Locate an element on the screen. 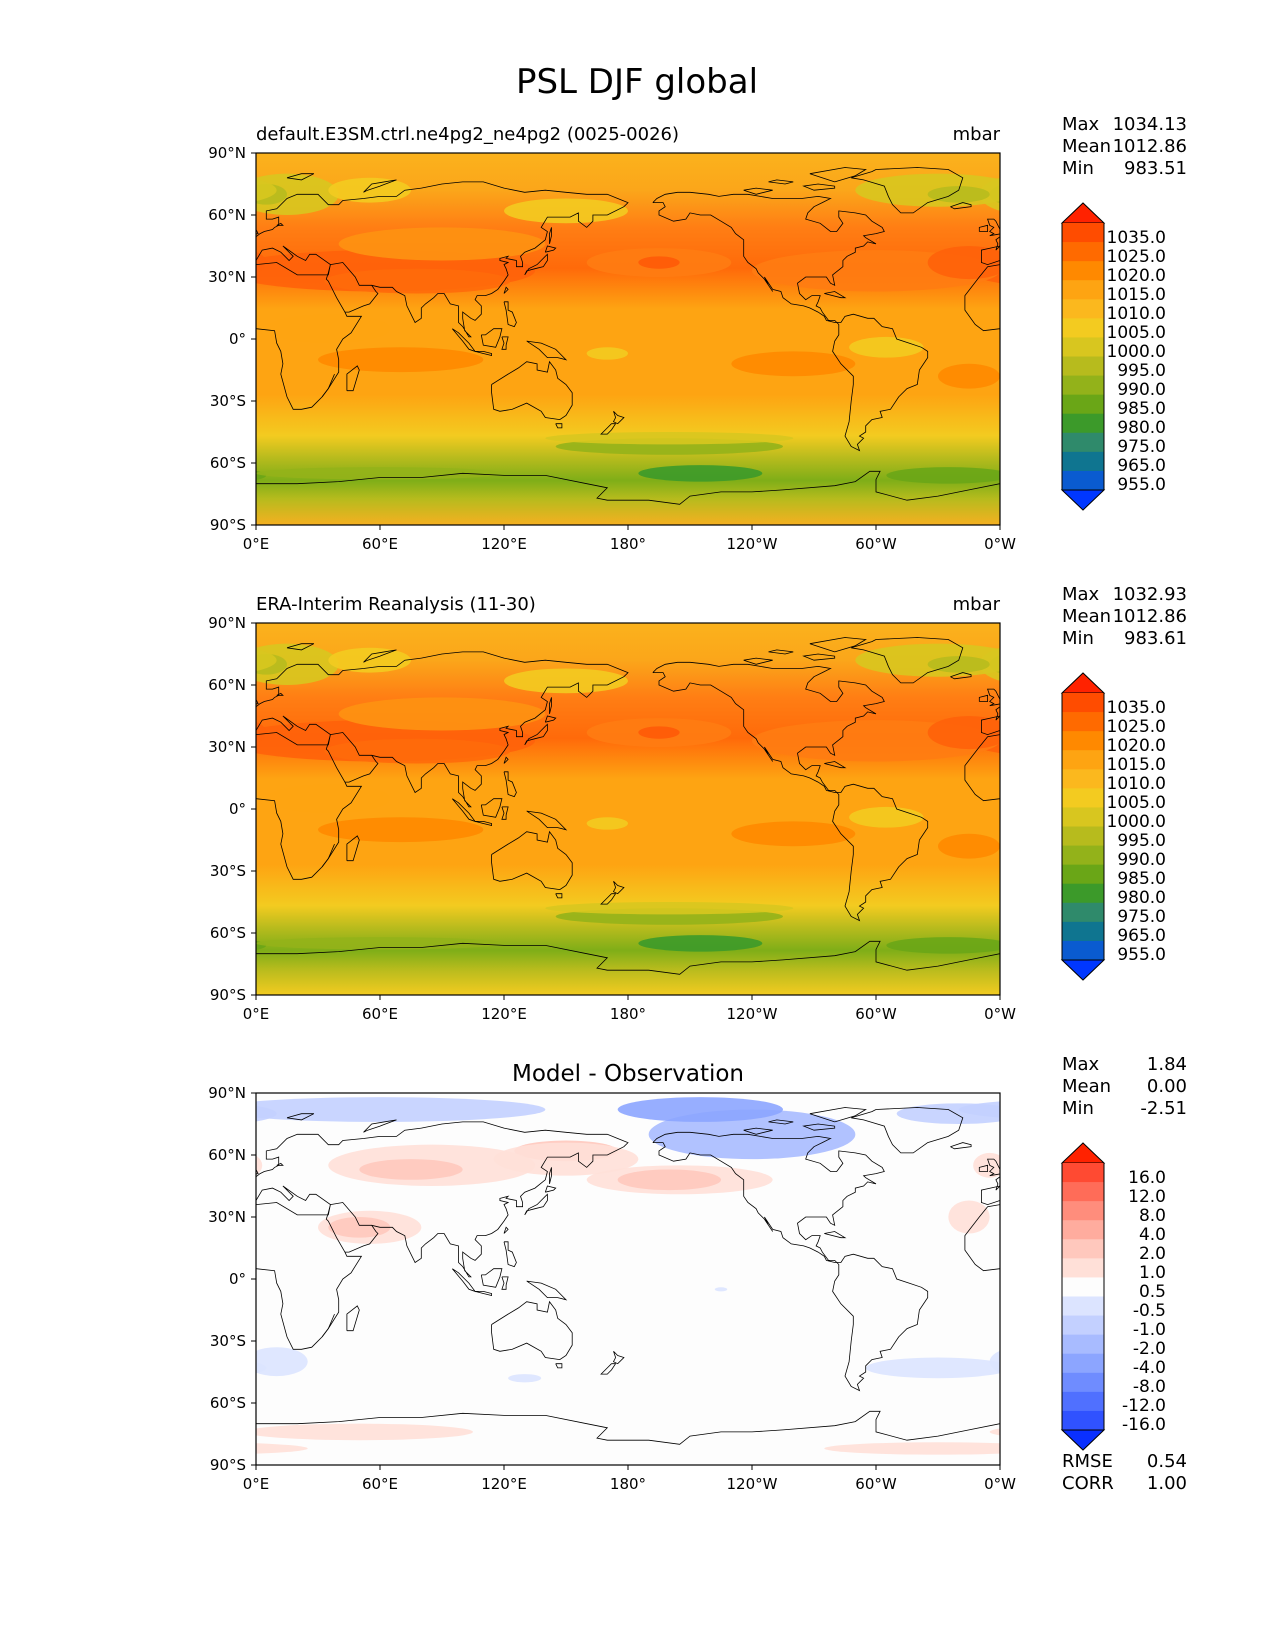  lon-tick-label: 120°E is located at coordinates (504, 1014).